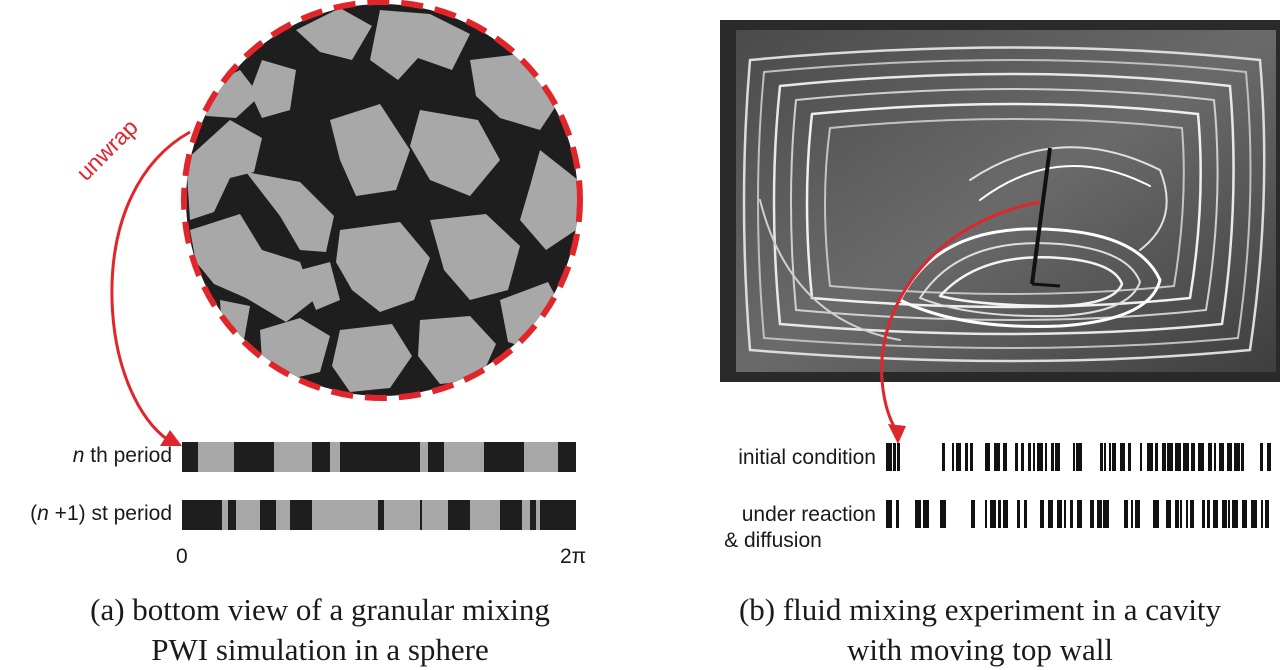 This screenshot has height=670, width=1280. What do you see at coordinates (171, 438) in the screenshot?
I see `unwrap-arrowhead` at bounding box center [171, 438].